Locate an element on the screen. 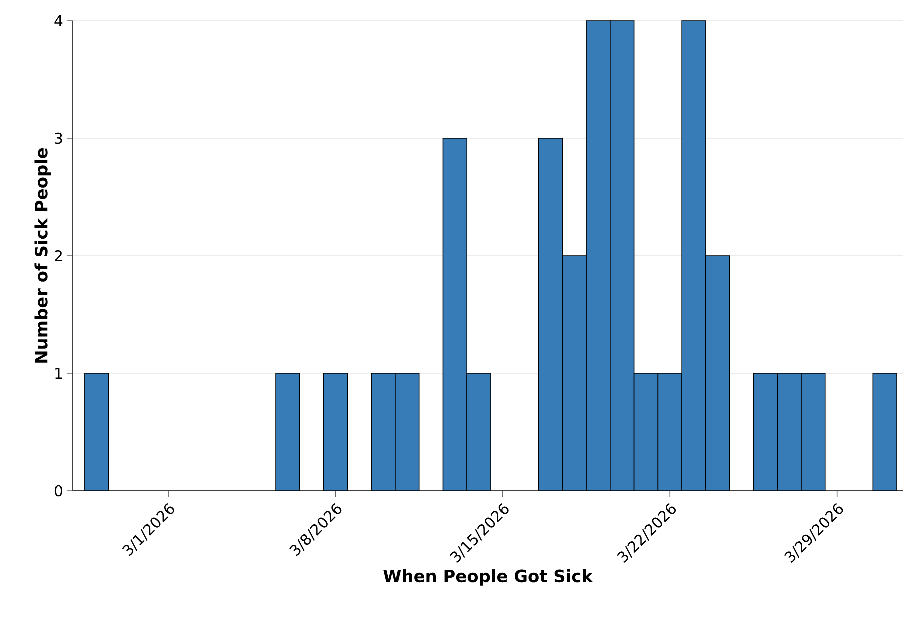  x-axis-title: When People Got Sick is located at coordinates (489, 578).